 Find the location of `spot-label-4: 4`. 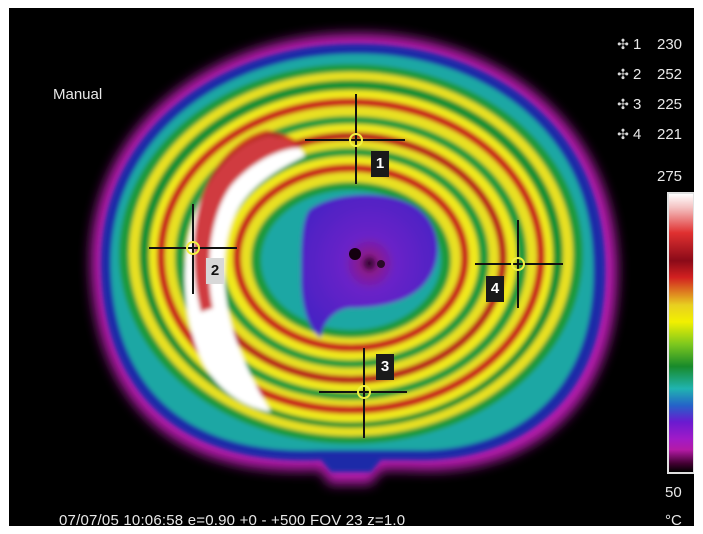

spot-label-4: 4 is located at coordinates (495, 289).